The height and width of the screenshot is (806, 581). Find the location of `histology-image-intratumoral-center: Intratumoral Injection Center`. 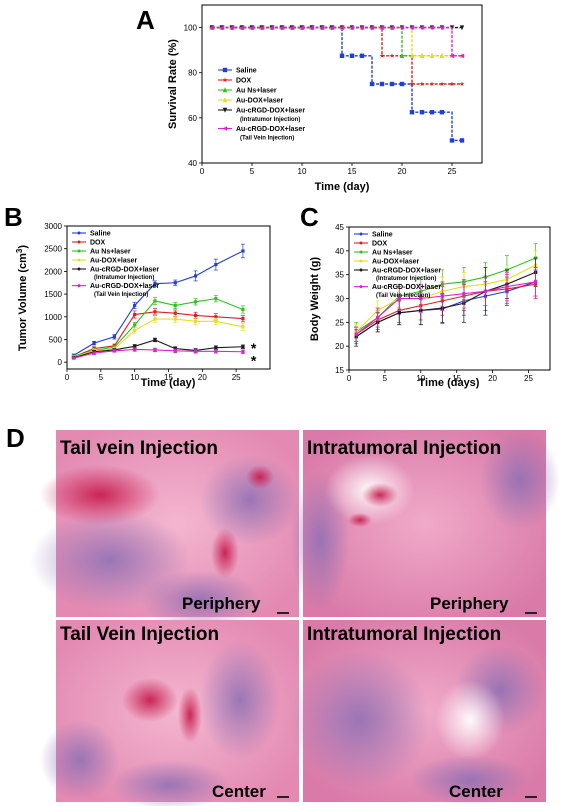

histology-image-intratumoral-center: Intratumoral Injection Center is located at coordinates (418, 712).